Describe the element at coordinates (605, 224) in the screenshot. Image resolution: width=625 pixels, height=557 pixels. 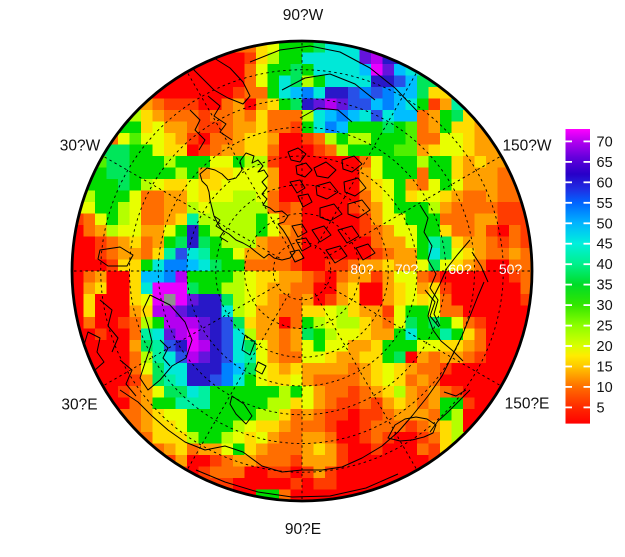
I see `svg-text: 50` at that location.